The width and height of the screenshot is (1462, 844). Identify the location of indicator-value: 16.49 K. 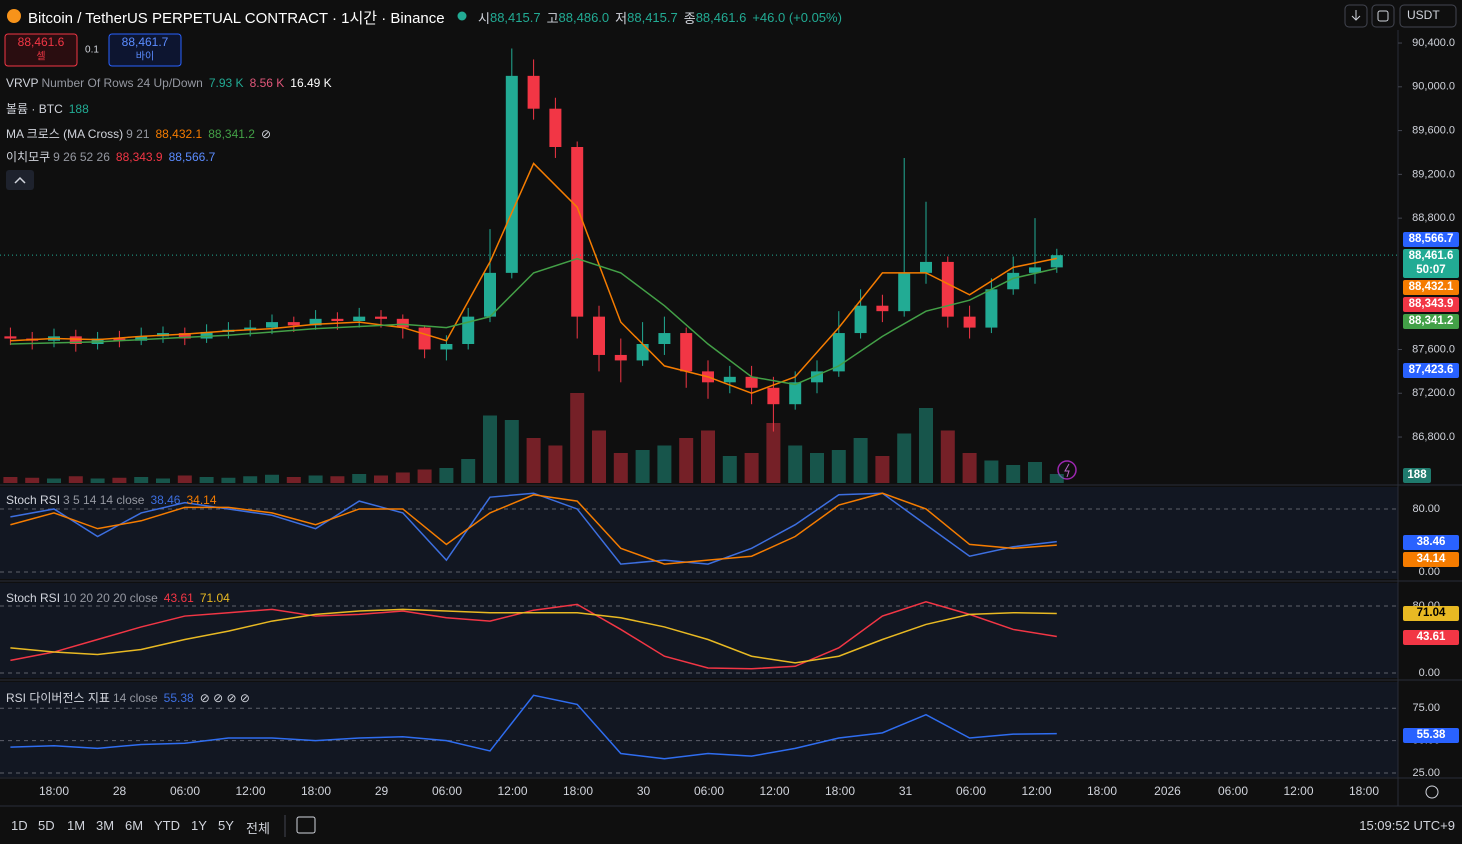
(311, 83).